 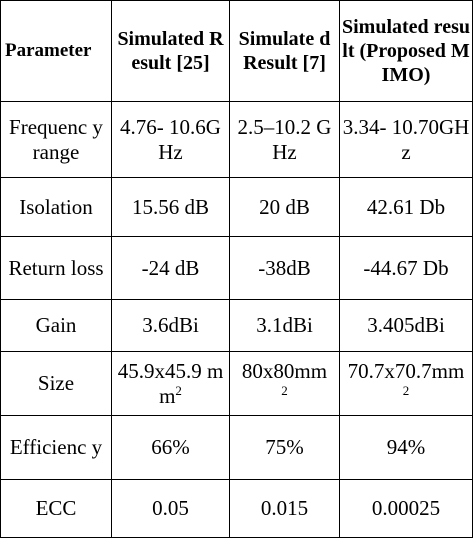 I want to click on row-label: Return loss, so click(x=56, y=268).